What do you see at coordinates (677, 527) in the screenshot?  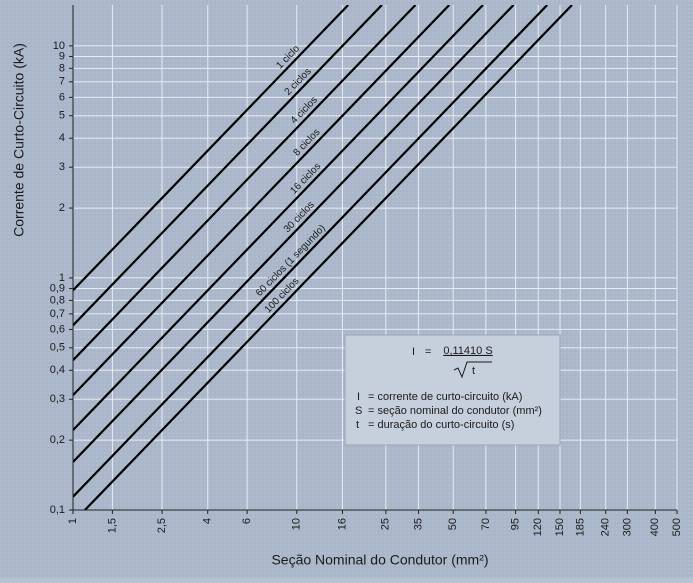 I see `x-tick-label: 500` at bounding box center [677, 527].